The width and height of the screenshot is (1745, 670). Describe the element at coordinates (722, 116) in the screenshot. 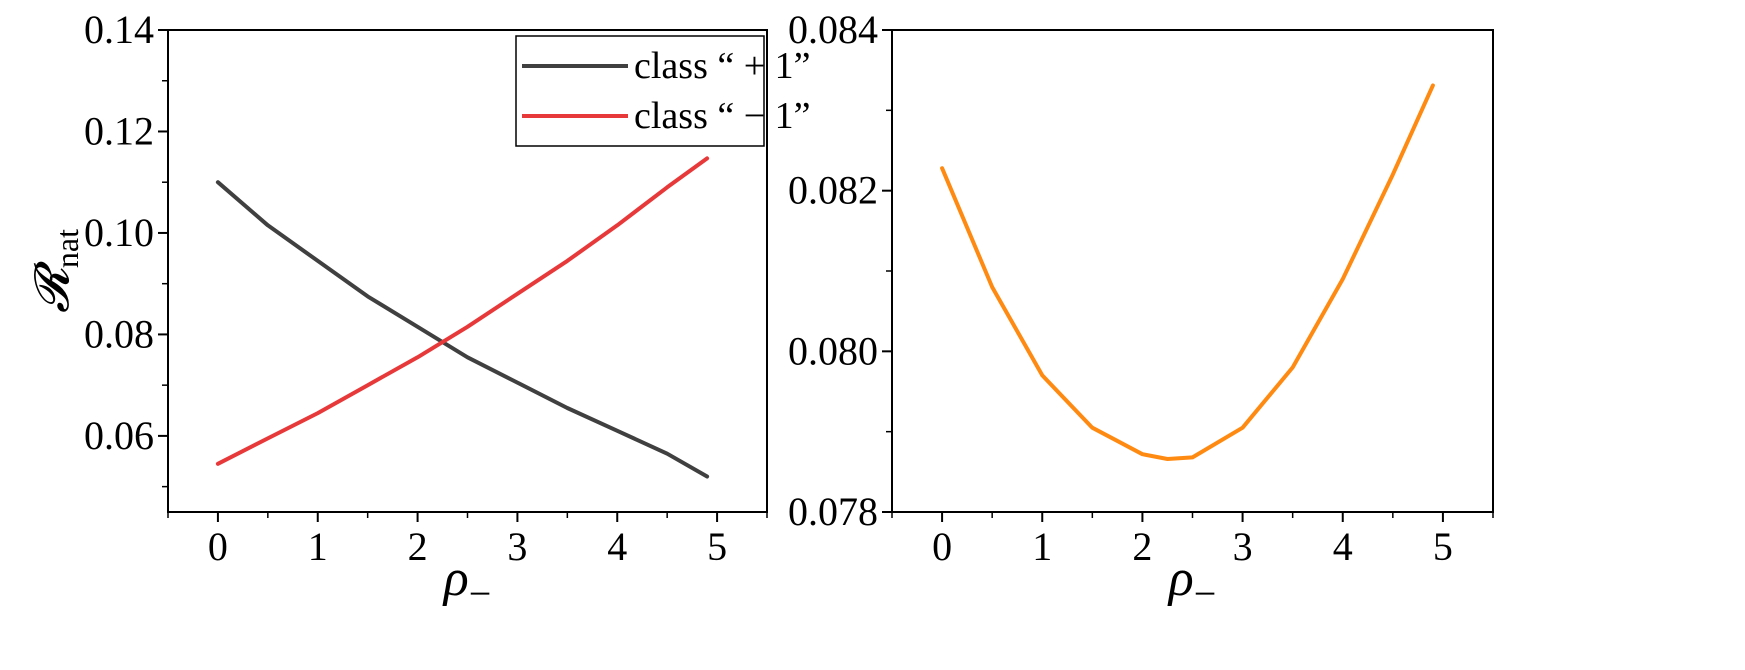

I see `legend-label-1: class “ − 1”` at that location.